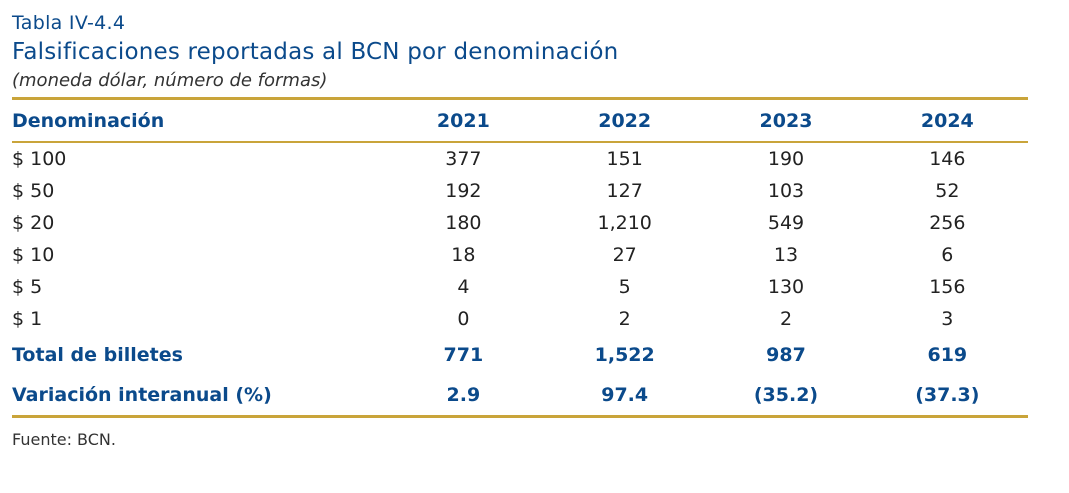 Image resolution: width=1069 pixels, height=493 pixels. I want to click on table-cell: 256, so click(947, 223).